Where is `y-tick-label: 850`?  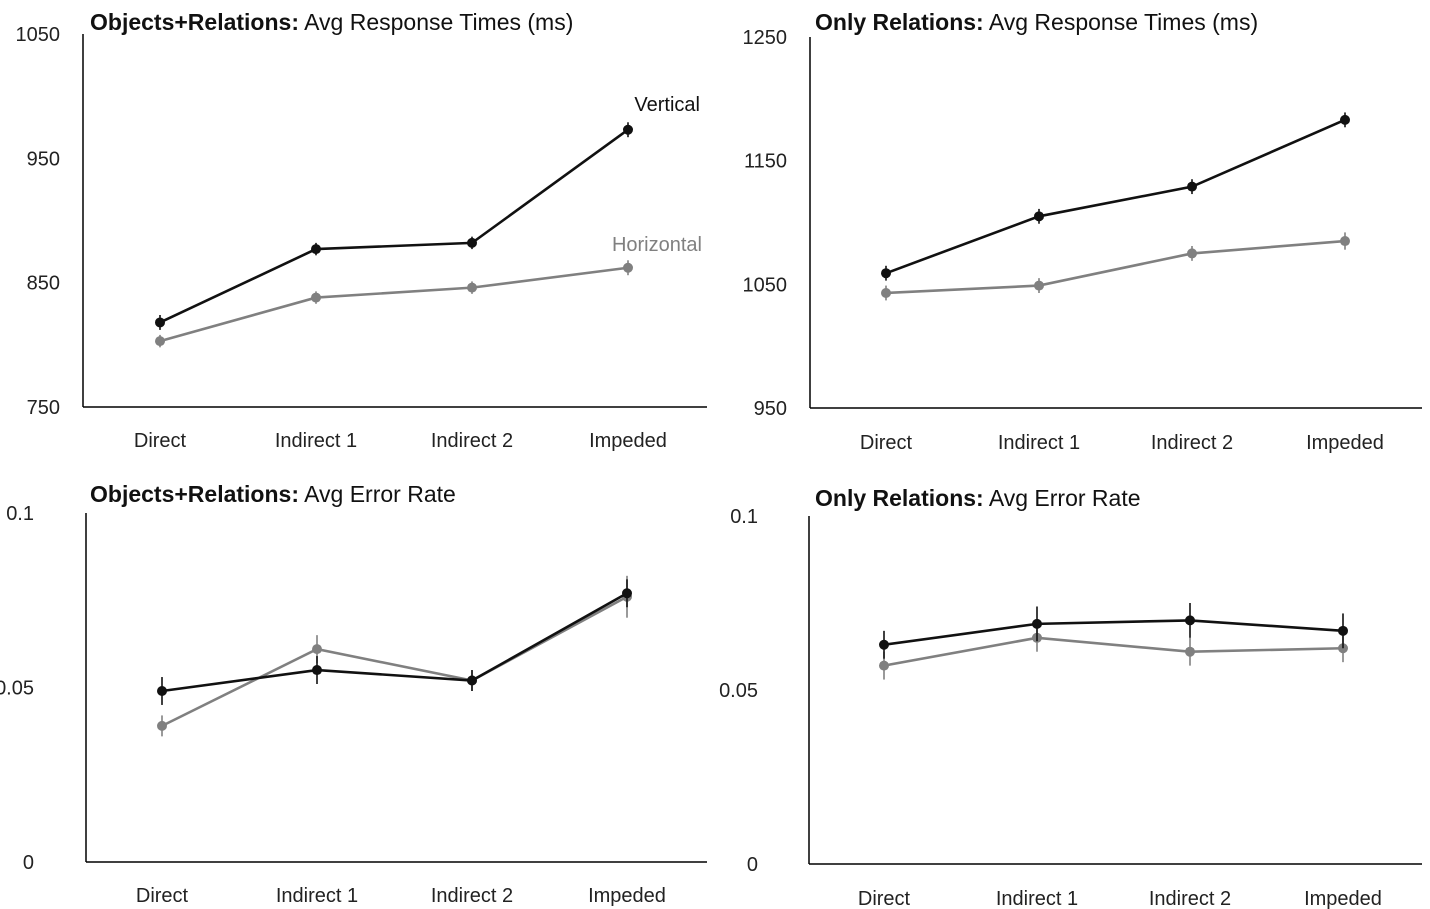 y-tick-label: 850 is located at coordinates (43, 284).